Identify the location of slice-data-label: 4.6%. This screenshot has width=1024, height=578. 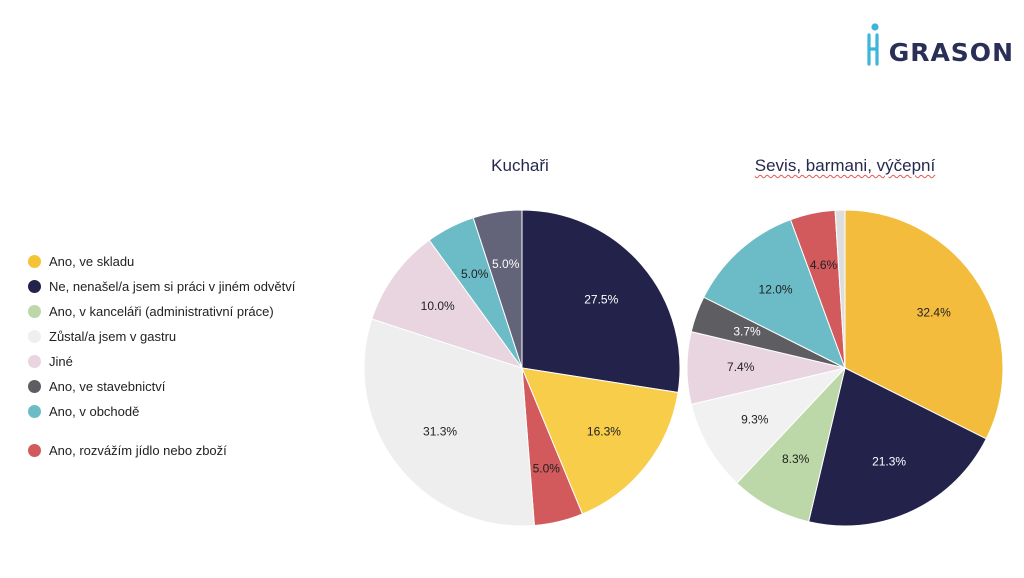
(824, 265).